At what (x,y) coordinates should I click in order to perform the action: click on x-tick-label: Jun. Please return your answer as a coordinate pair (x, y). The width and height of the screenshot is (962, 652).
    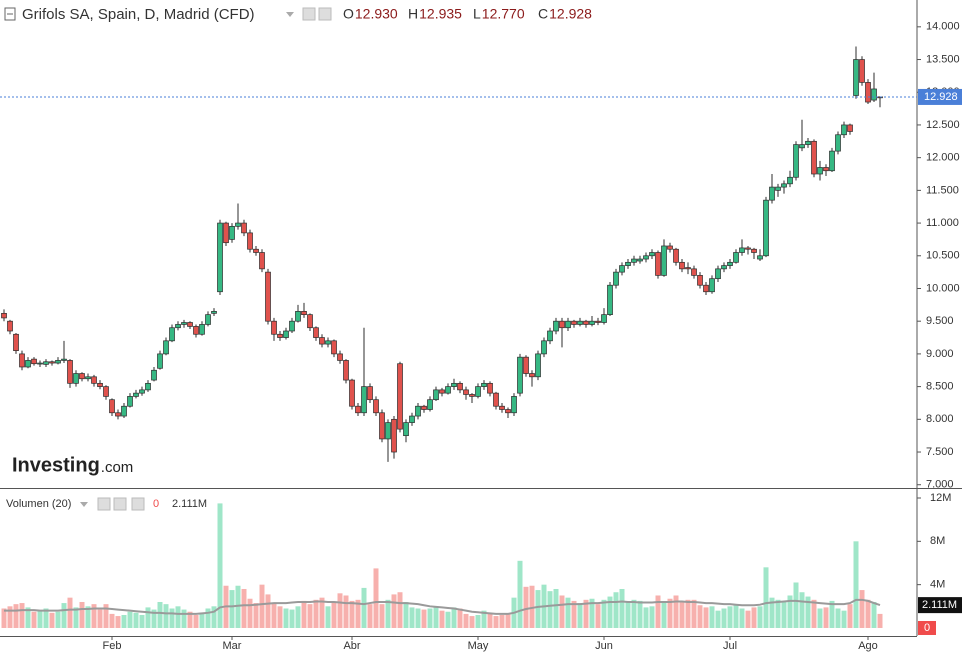
    Looking at the image, I should click on (604, 646).